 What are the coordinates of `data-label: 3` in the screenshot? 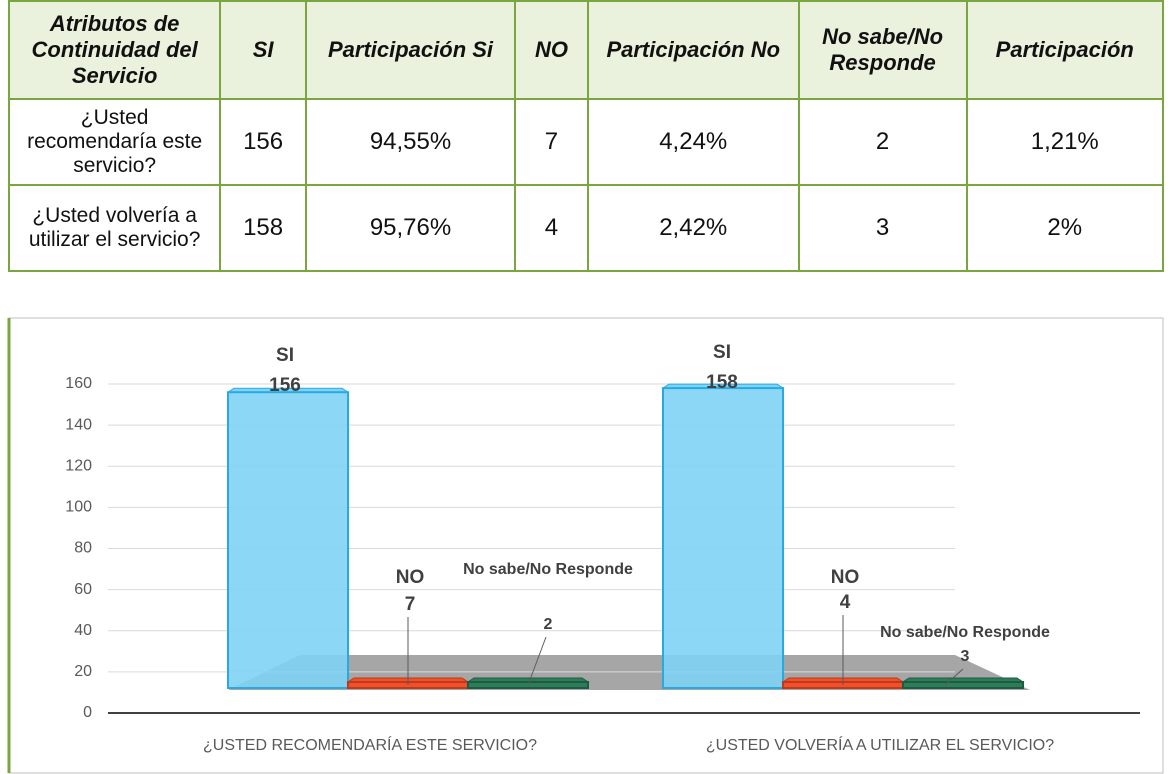 It's located at (965, 656).